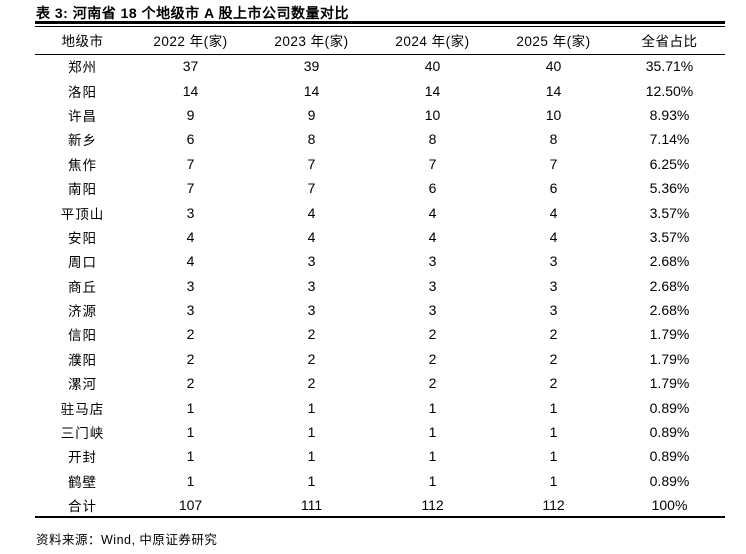 The width and height of the screenshot is (746, 554). Describe the element at coordinates (127, 540) in the screenshot. I see `source-note: 资料来源：Wind, 中原证券研究` at that location.